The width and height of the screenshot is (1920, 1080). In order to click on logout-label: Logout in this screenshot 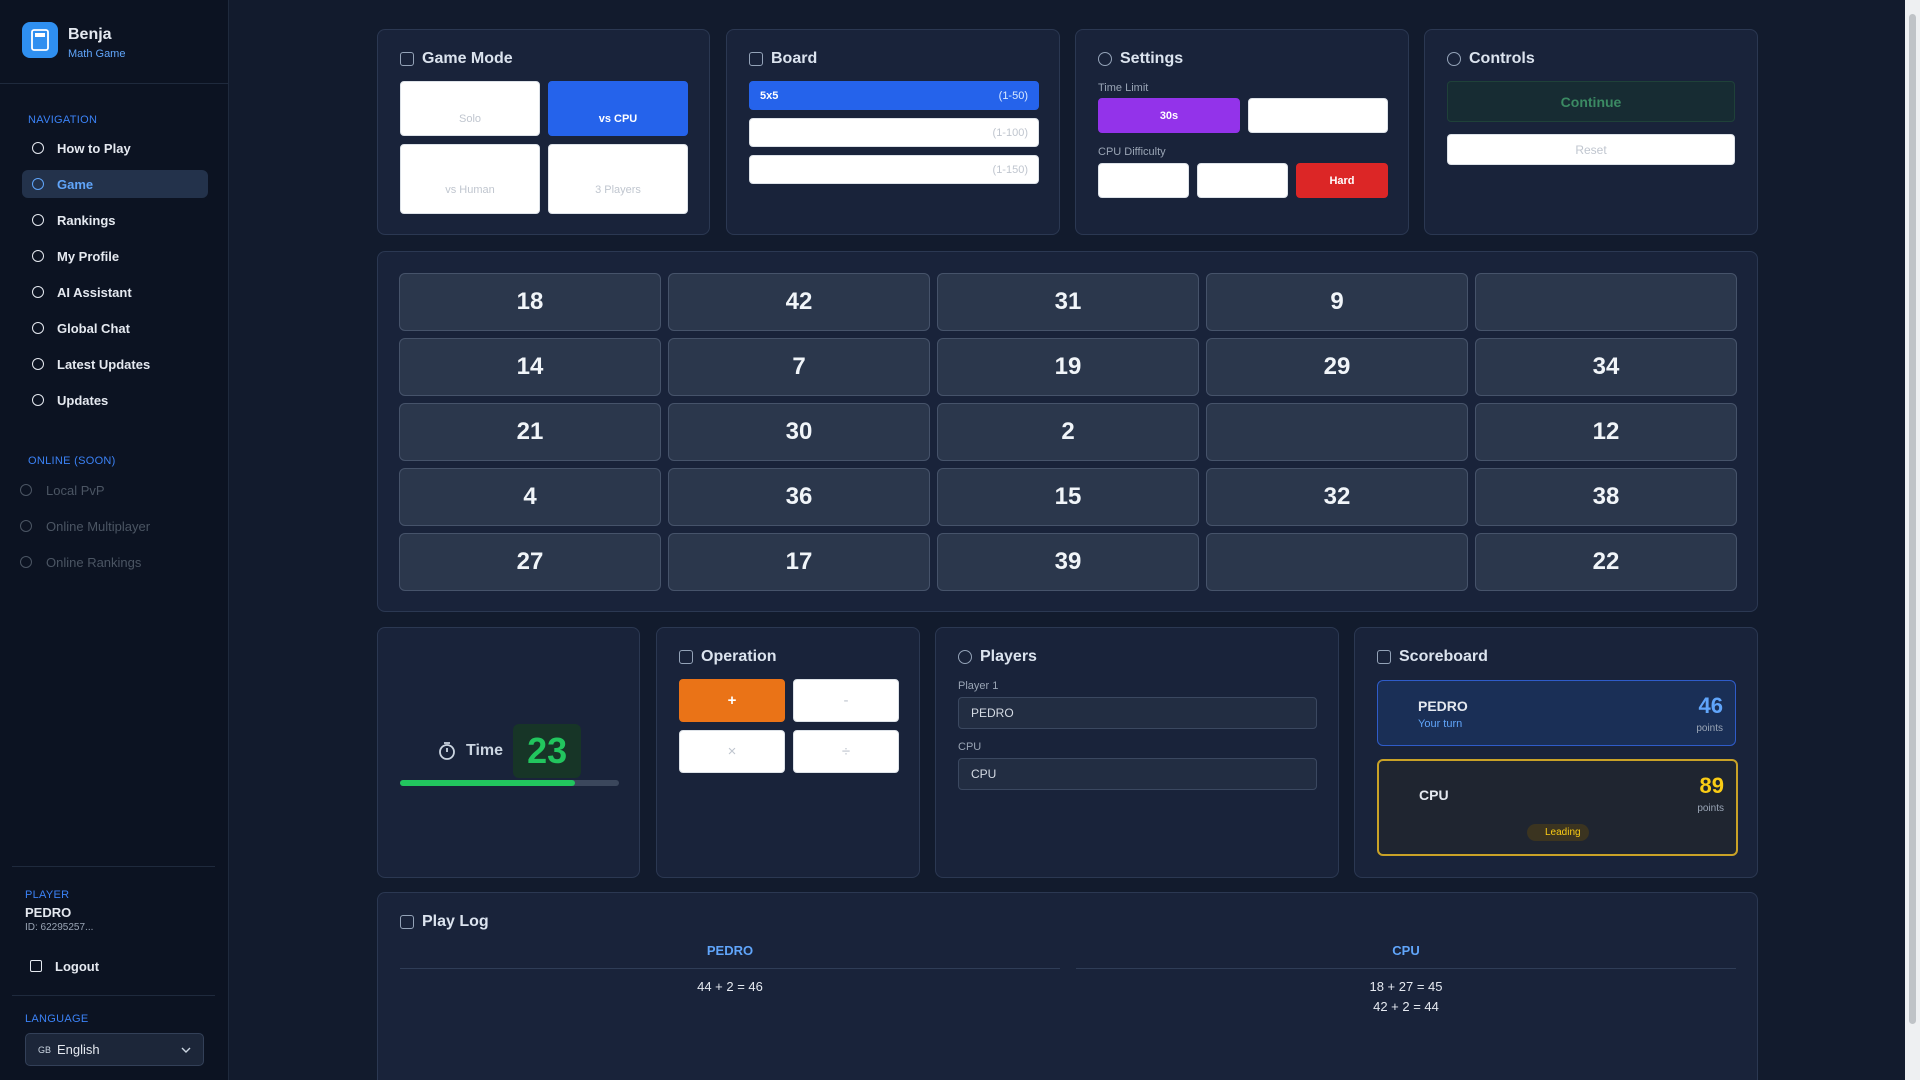, I will do `click(77, 966)`.